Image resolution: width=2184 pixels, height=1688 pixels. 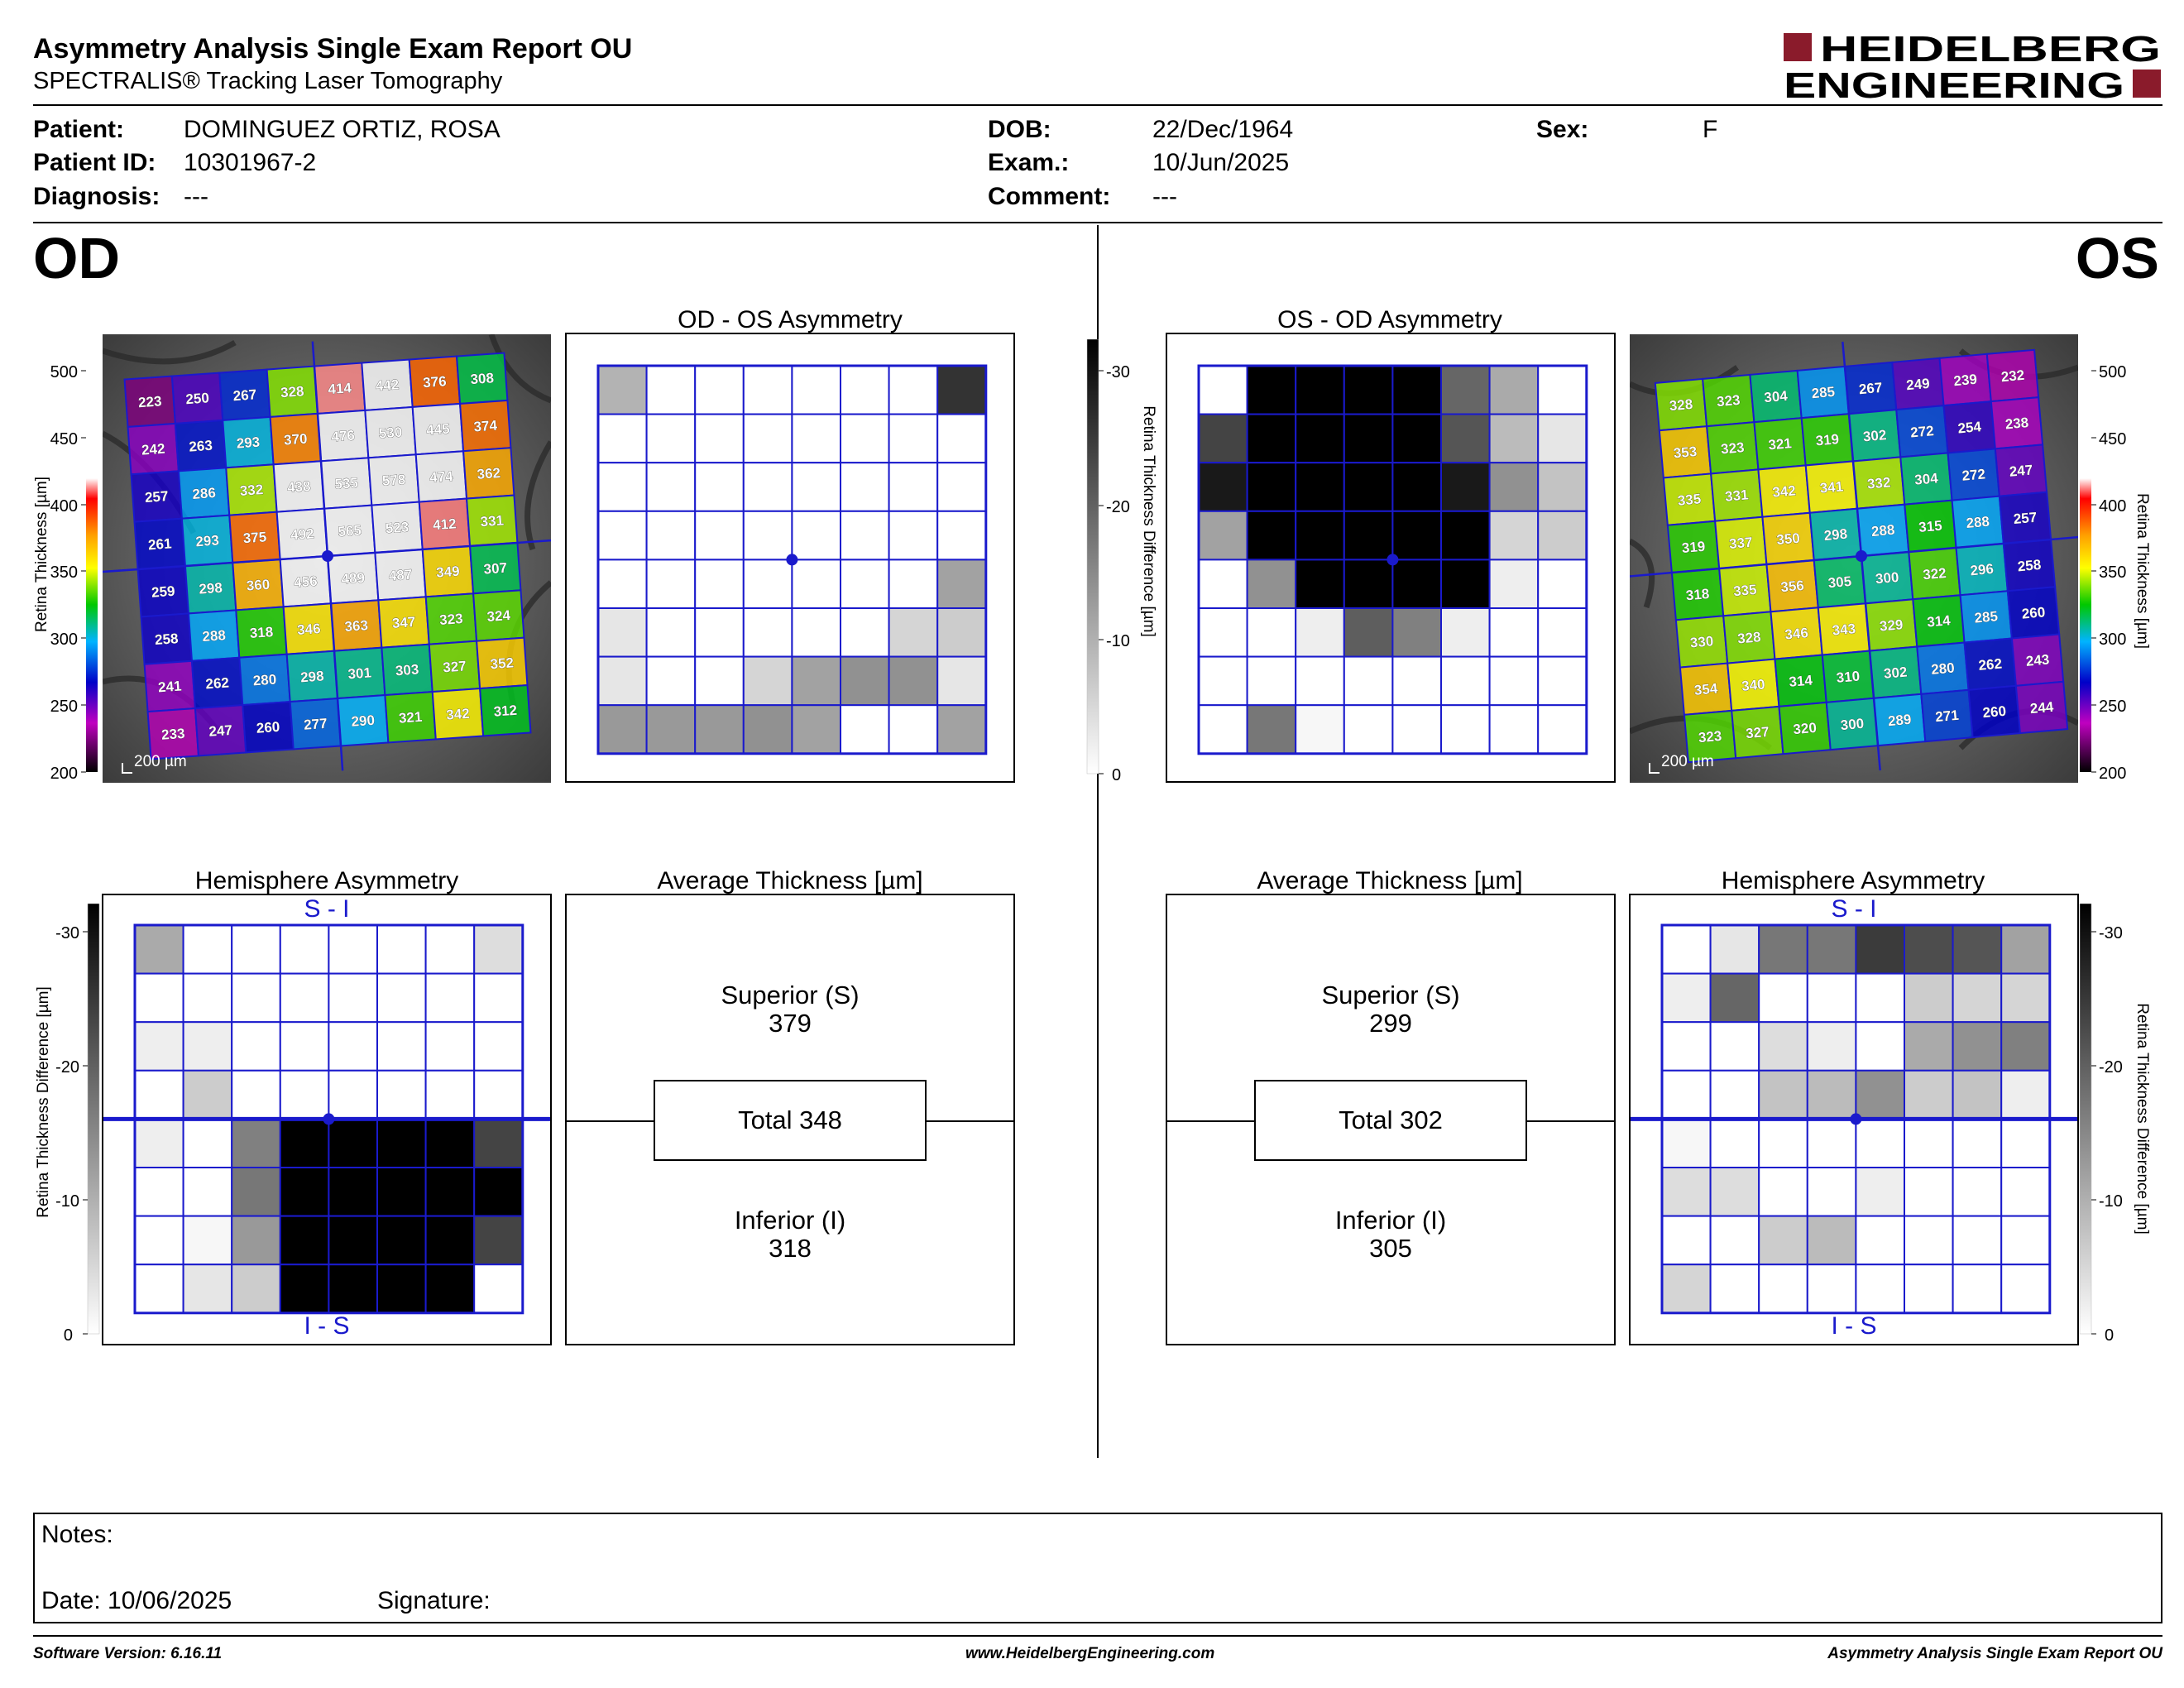 What do you see at coordinates (2037, 660) in the screenshot?
I see `thickness-value: 243` at bounding box center [2037, 660].